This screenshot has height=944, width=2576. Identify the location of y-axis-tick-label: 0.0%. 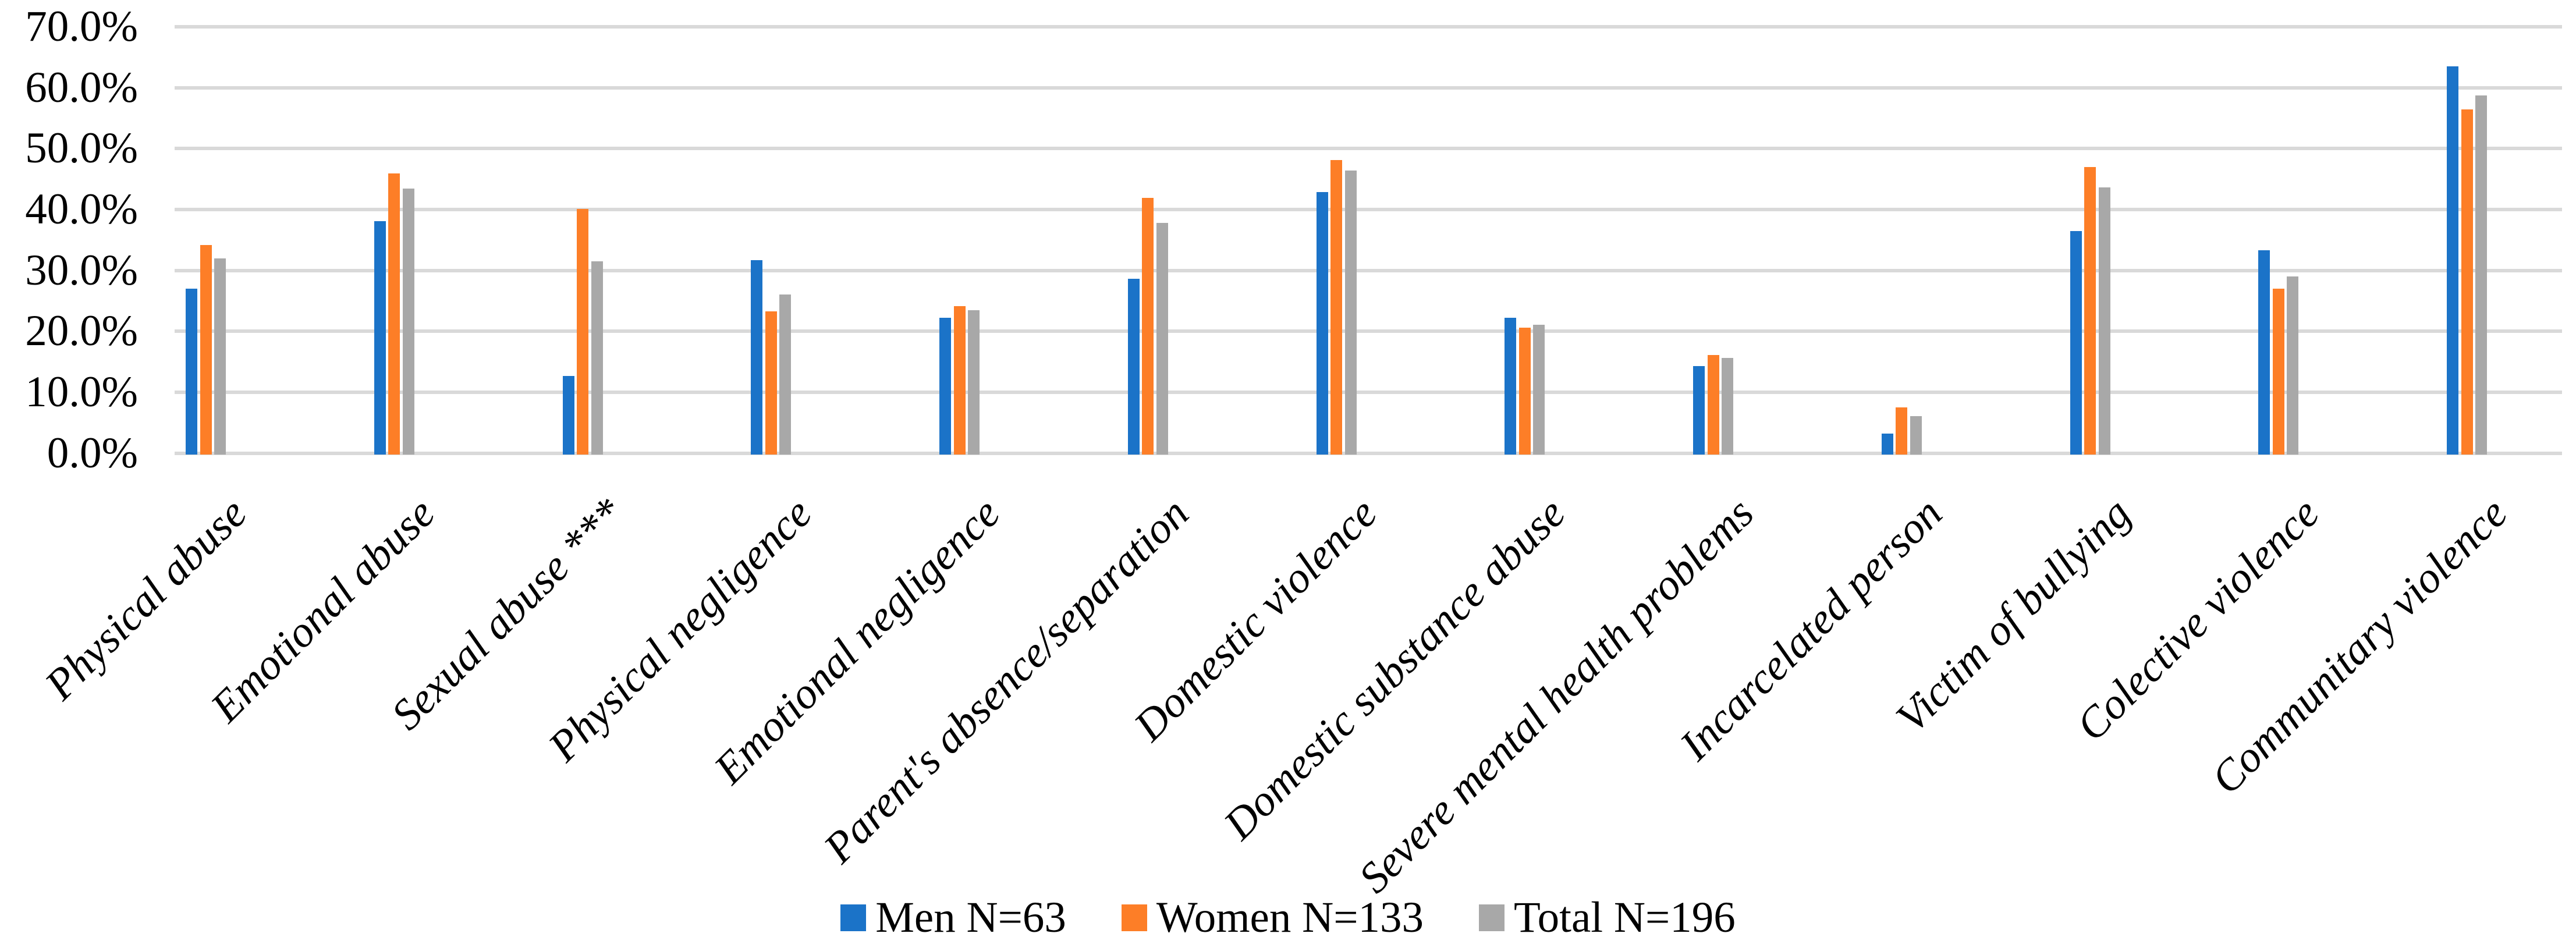
(93, 452).